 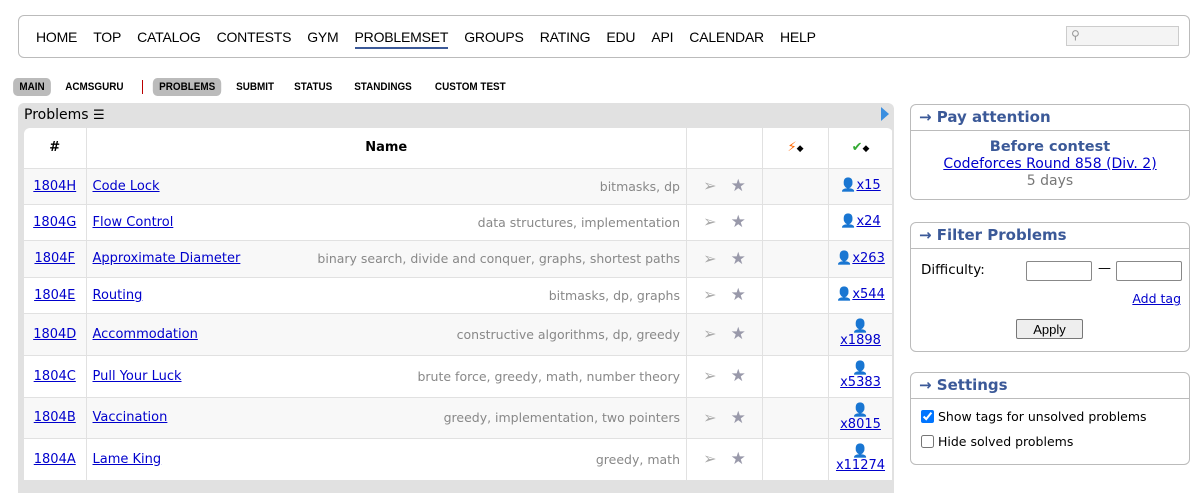 I want to click on nav-rating: RATING, so click(x=565, y=37).